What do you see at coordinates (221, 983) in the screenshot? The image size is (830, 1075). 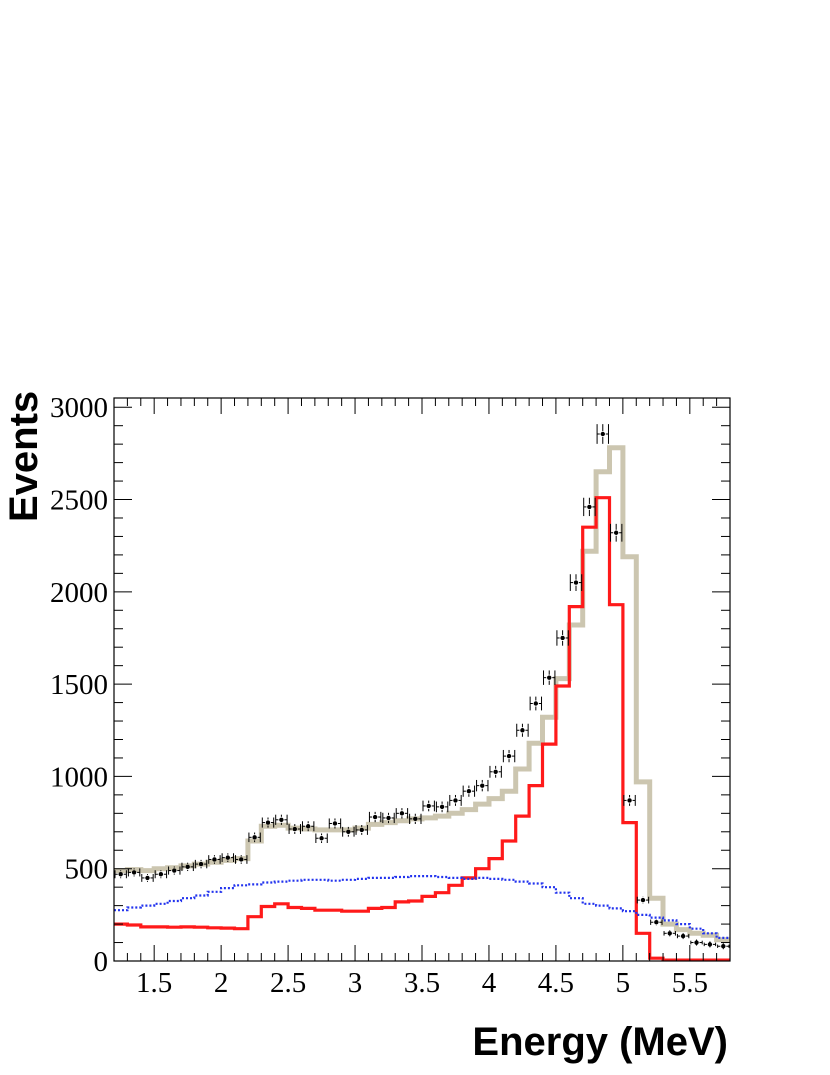 I see `x-tick-label: 2` at bounding box center [221, 983].